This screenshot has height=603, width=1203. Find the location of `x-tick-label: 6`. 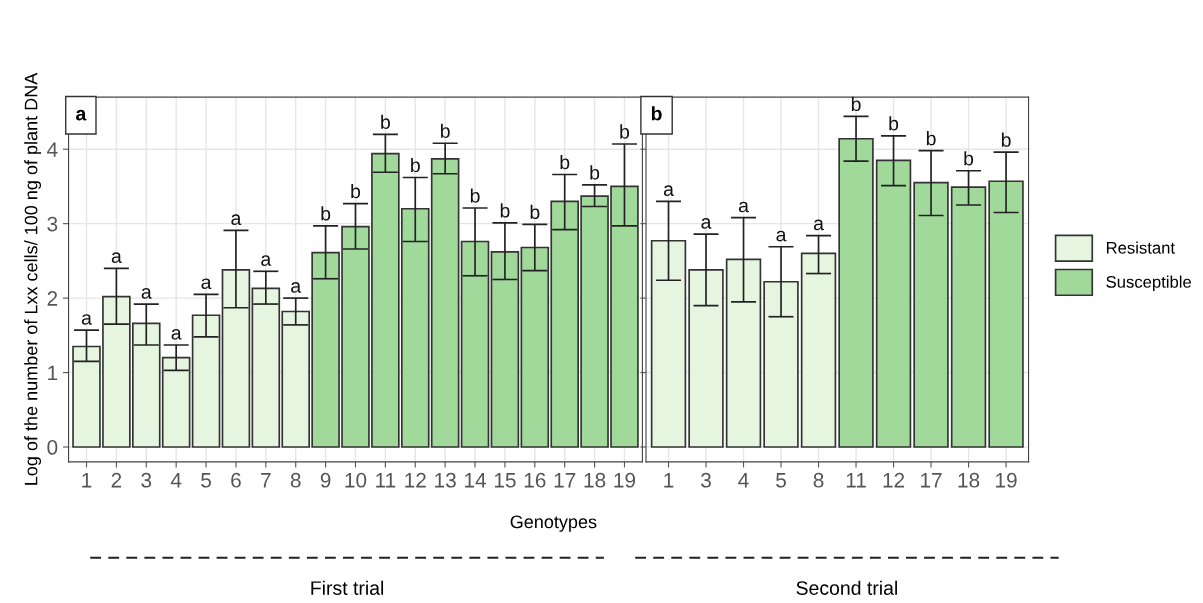

x-tick-label: 6 is located at coordinates (236, 480).